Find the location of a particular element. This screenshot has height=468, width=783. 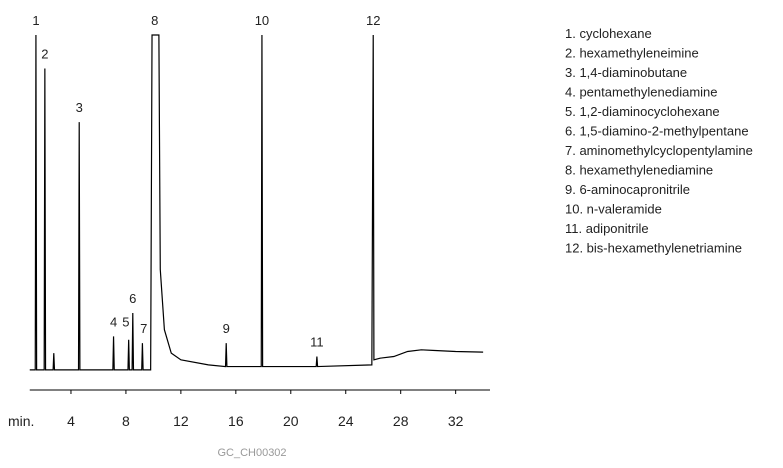

peak-label: 1 is located at coordinates (35, 20).